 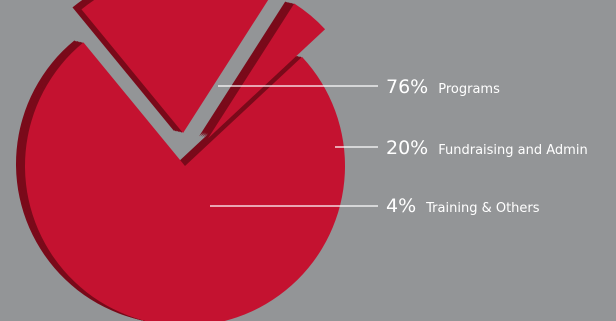 I want to click on slice-fundraising, so click(x=175, y=67).